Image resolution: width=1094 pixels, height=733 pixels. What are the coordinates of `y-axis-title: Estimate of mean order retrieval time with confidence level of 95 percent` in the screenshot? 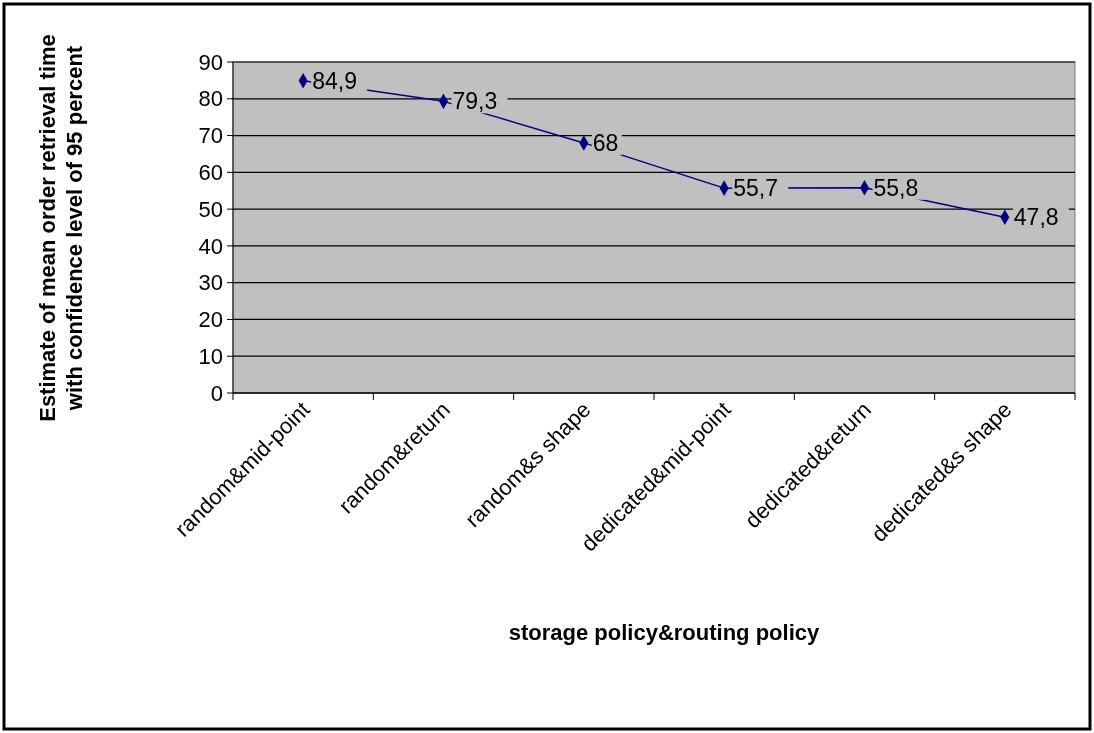 It's located at (61, 228).